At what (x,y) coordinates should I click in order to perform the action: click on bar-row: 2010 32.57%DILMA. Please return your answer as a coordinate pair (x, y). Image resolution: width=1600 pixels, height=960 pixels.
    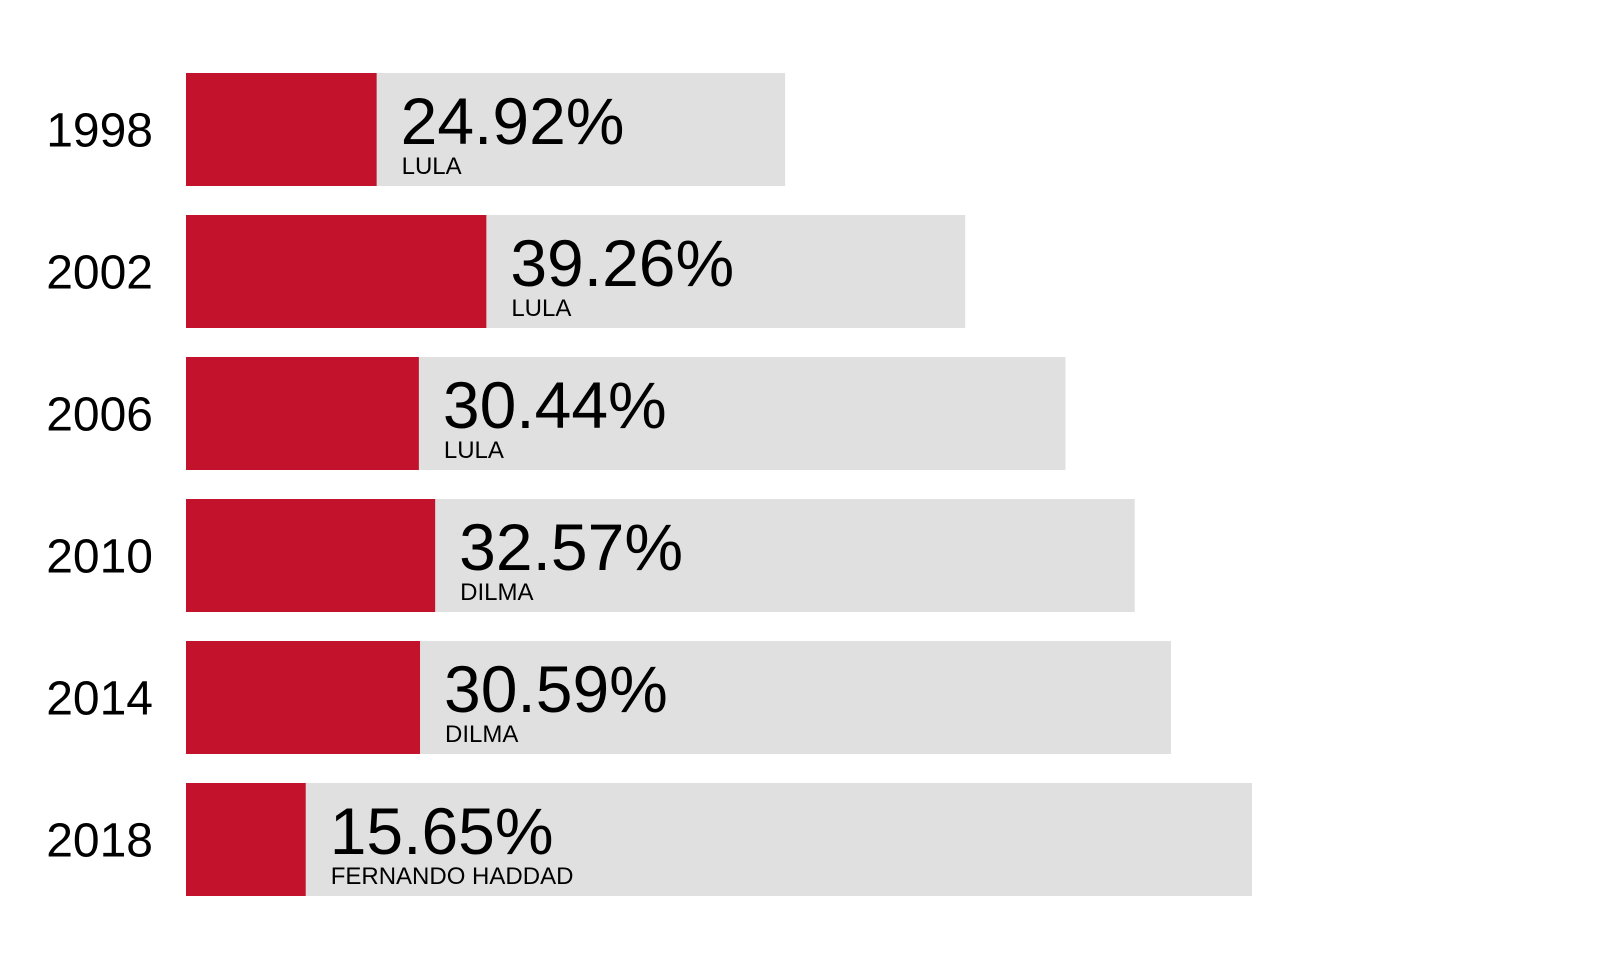
    Looking at the image, I should click on (590, 555).